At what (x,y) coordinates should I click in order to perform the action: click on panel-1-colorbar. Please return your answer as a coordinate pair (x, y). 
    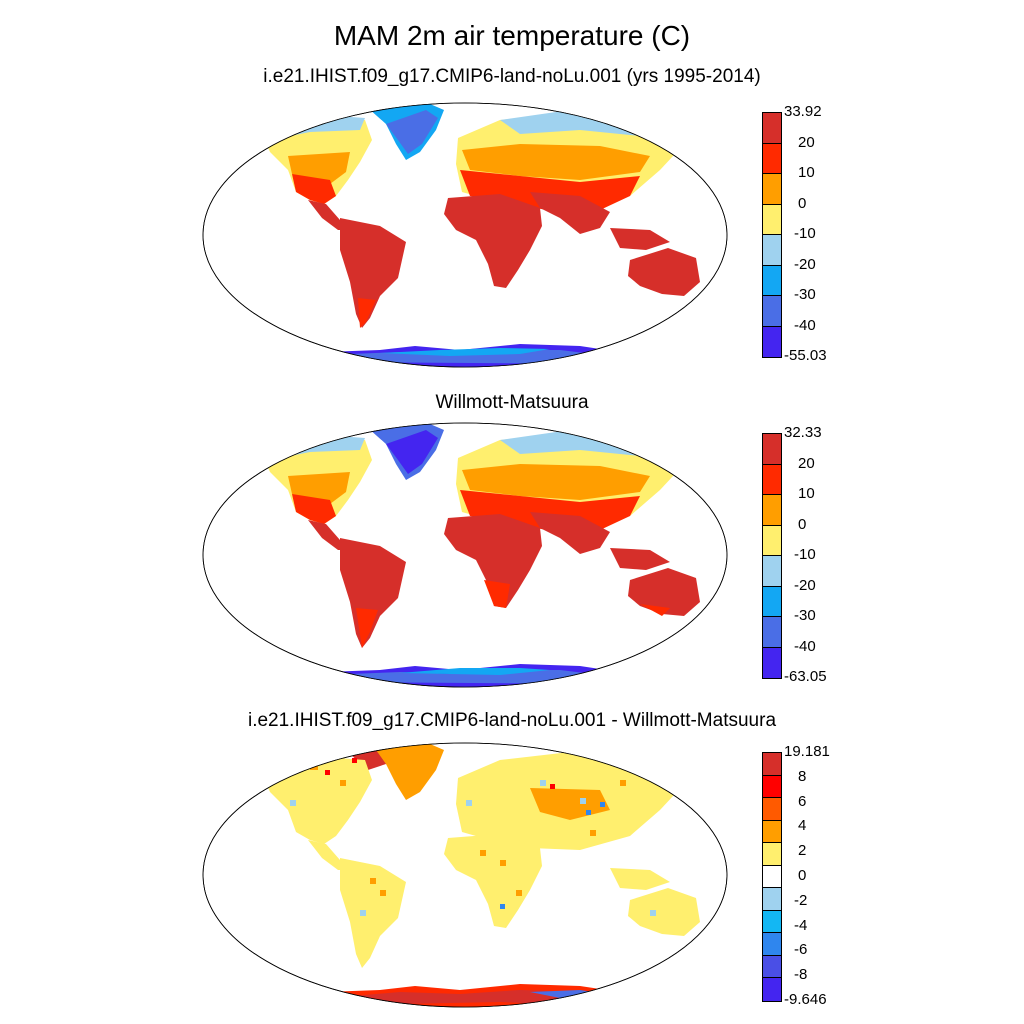
    Looking at the image, I should click on (772, 235).